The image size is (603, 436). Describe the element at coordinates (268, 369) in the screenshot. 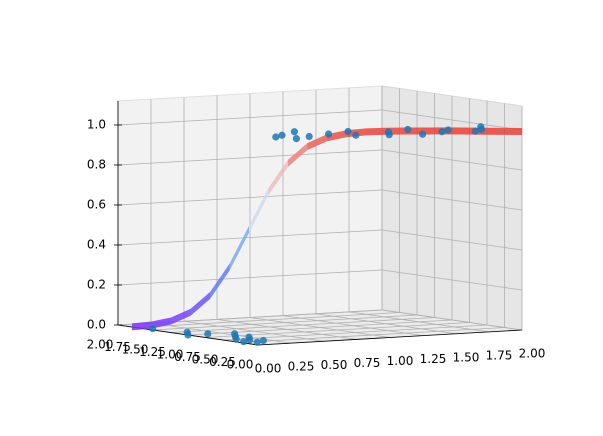

I see `x-tick-label: 0.00` at that location.